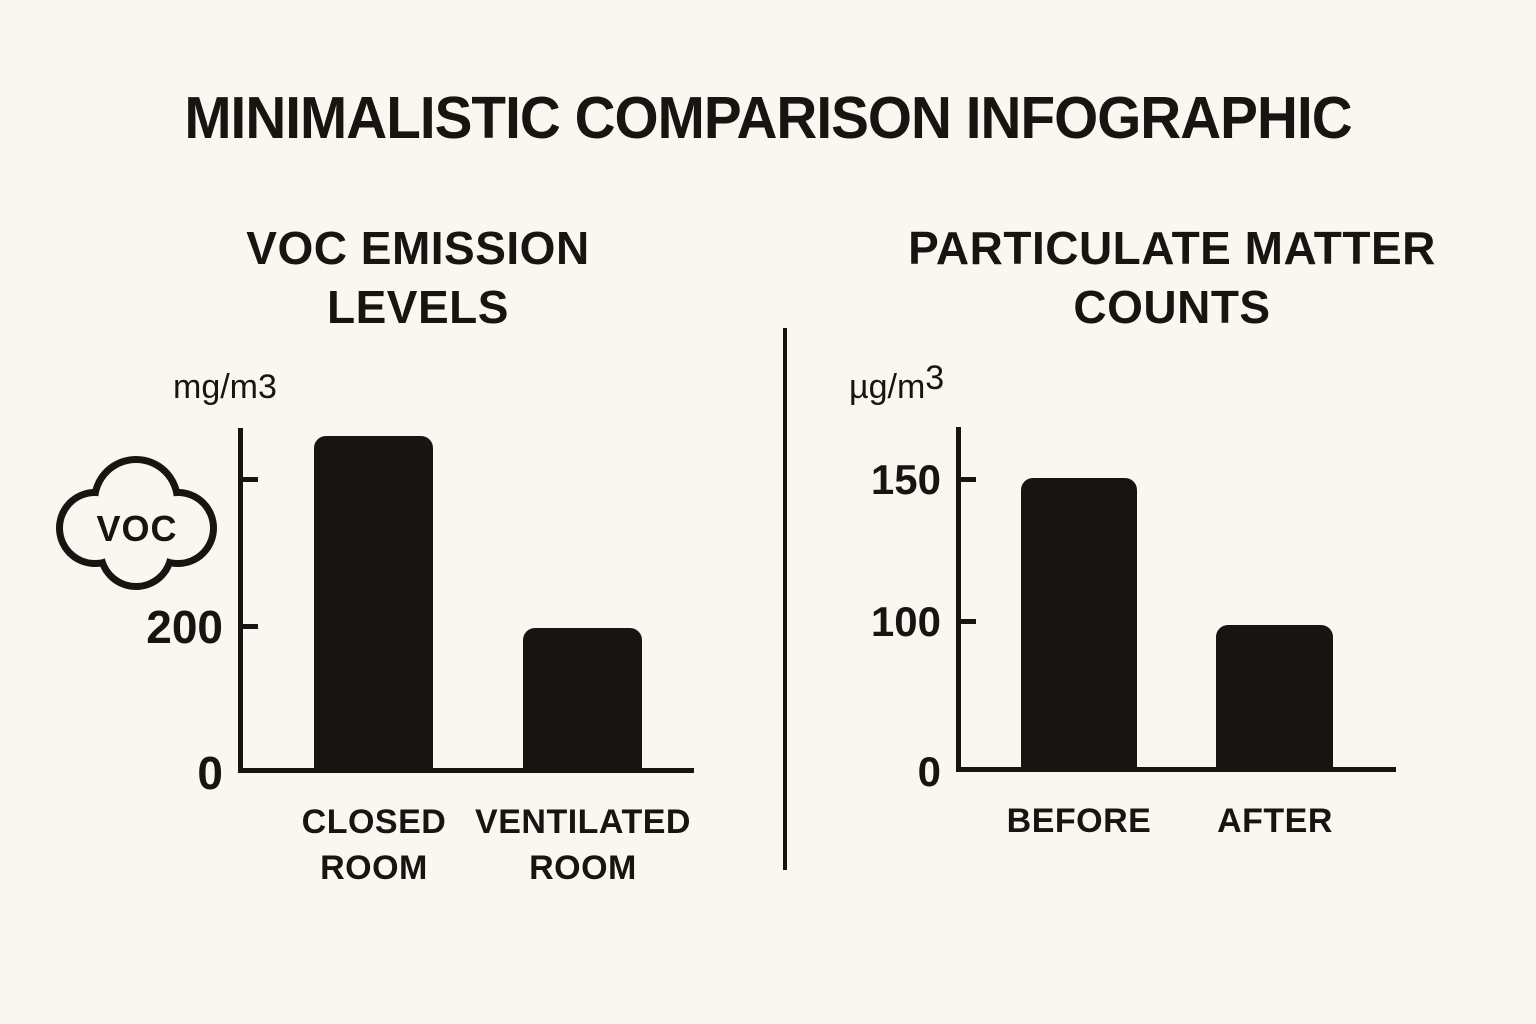  I want to click on plot-area: 0 100 150 BEFORE AFTER, so click(1133, 633).